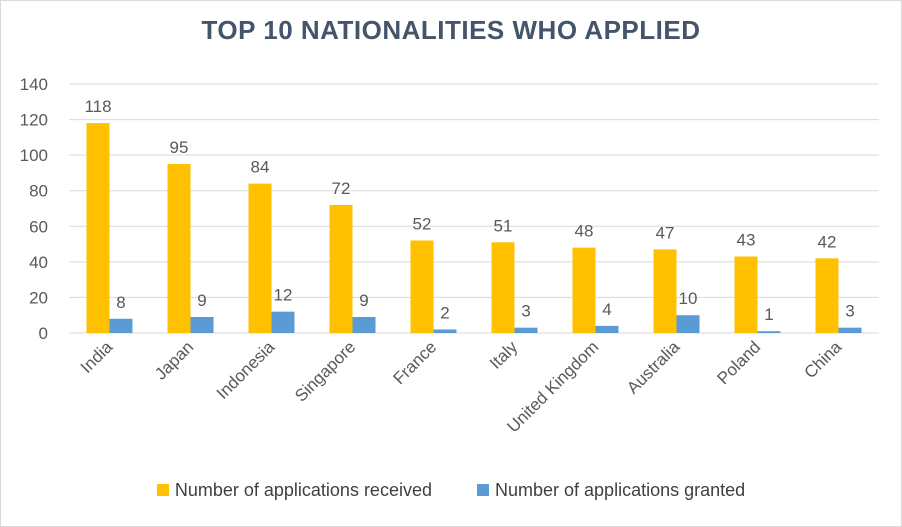  What do you see at coordinates (483, 490) in the screenshot?
I see `legend-swatch-granted` at bounding box center [483, 490].